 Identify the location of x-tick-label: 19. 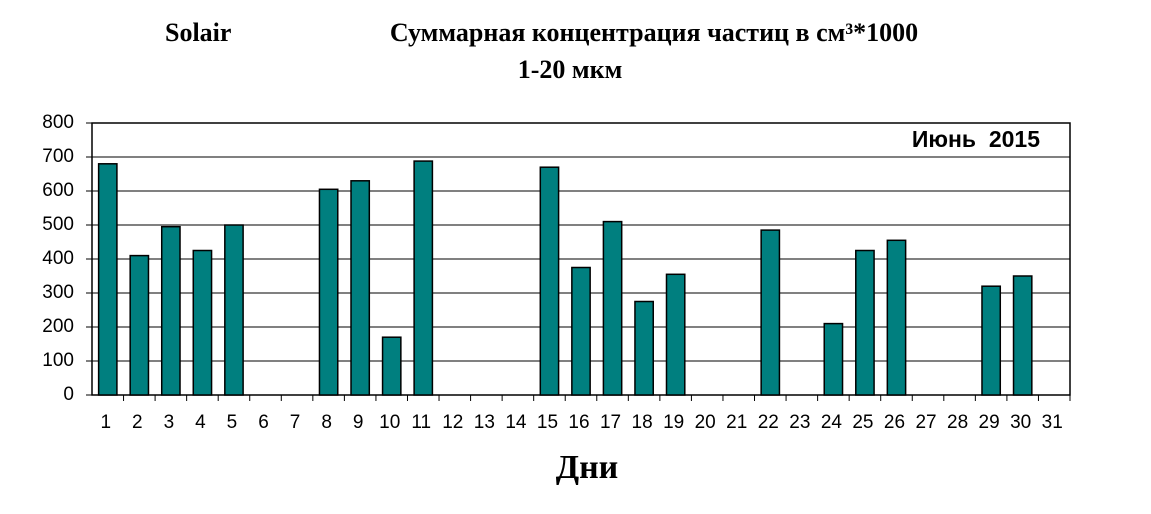
(673, 422).